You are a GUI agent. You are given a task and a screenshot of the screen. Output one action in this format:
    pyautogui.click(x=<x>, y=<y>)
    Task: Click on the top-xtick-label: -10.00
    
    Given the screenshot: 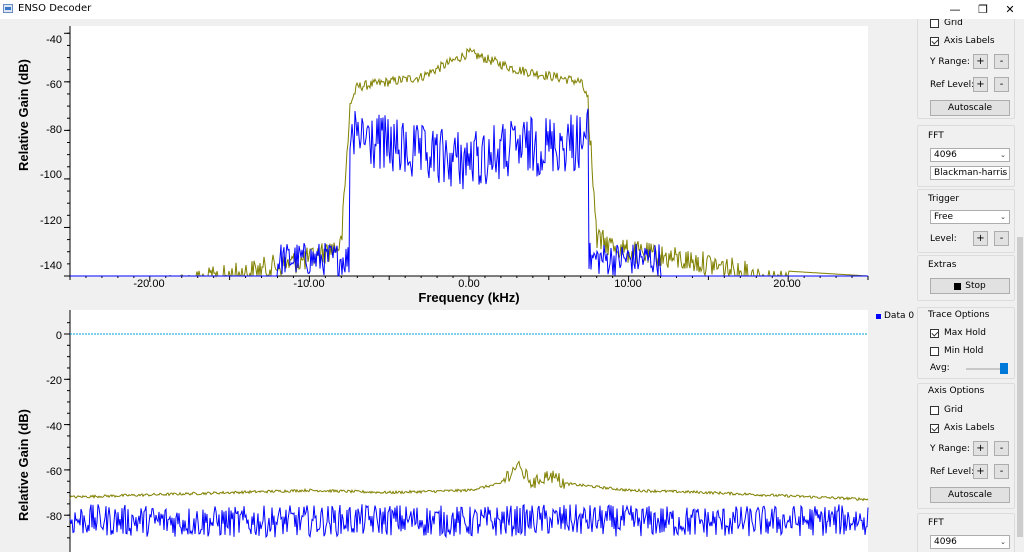 What is the action you would take?
    pyautogui.click(x=308, y=284)
    